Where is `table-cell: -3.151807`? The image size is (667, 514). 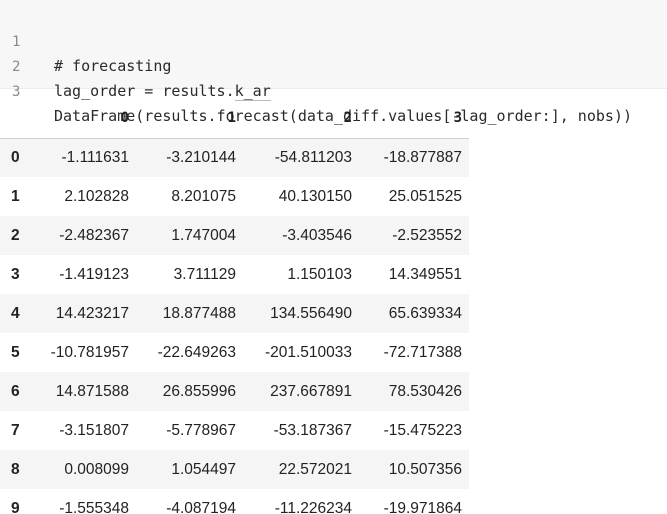
table-cell: -3.151807 is located at coordinates (94, 430).